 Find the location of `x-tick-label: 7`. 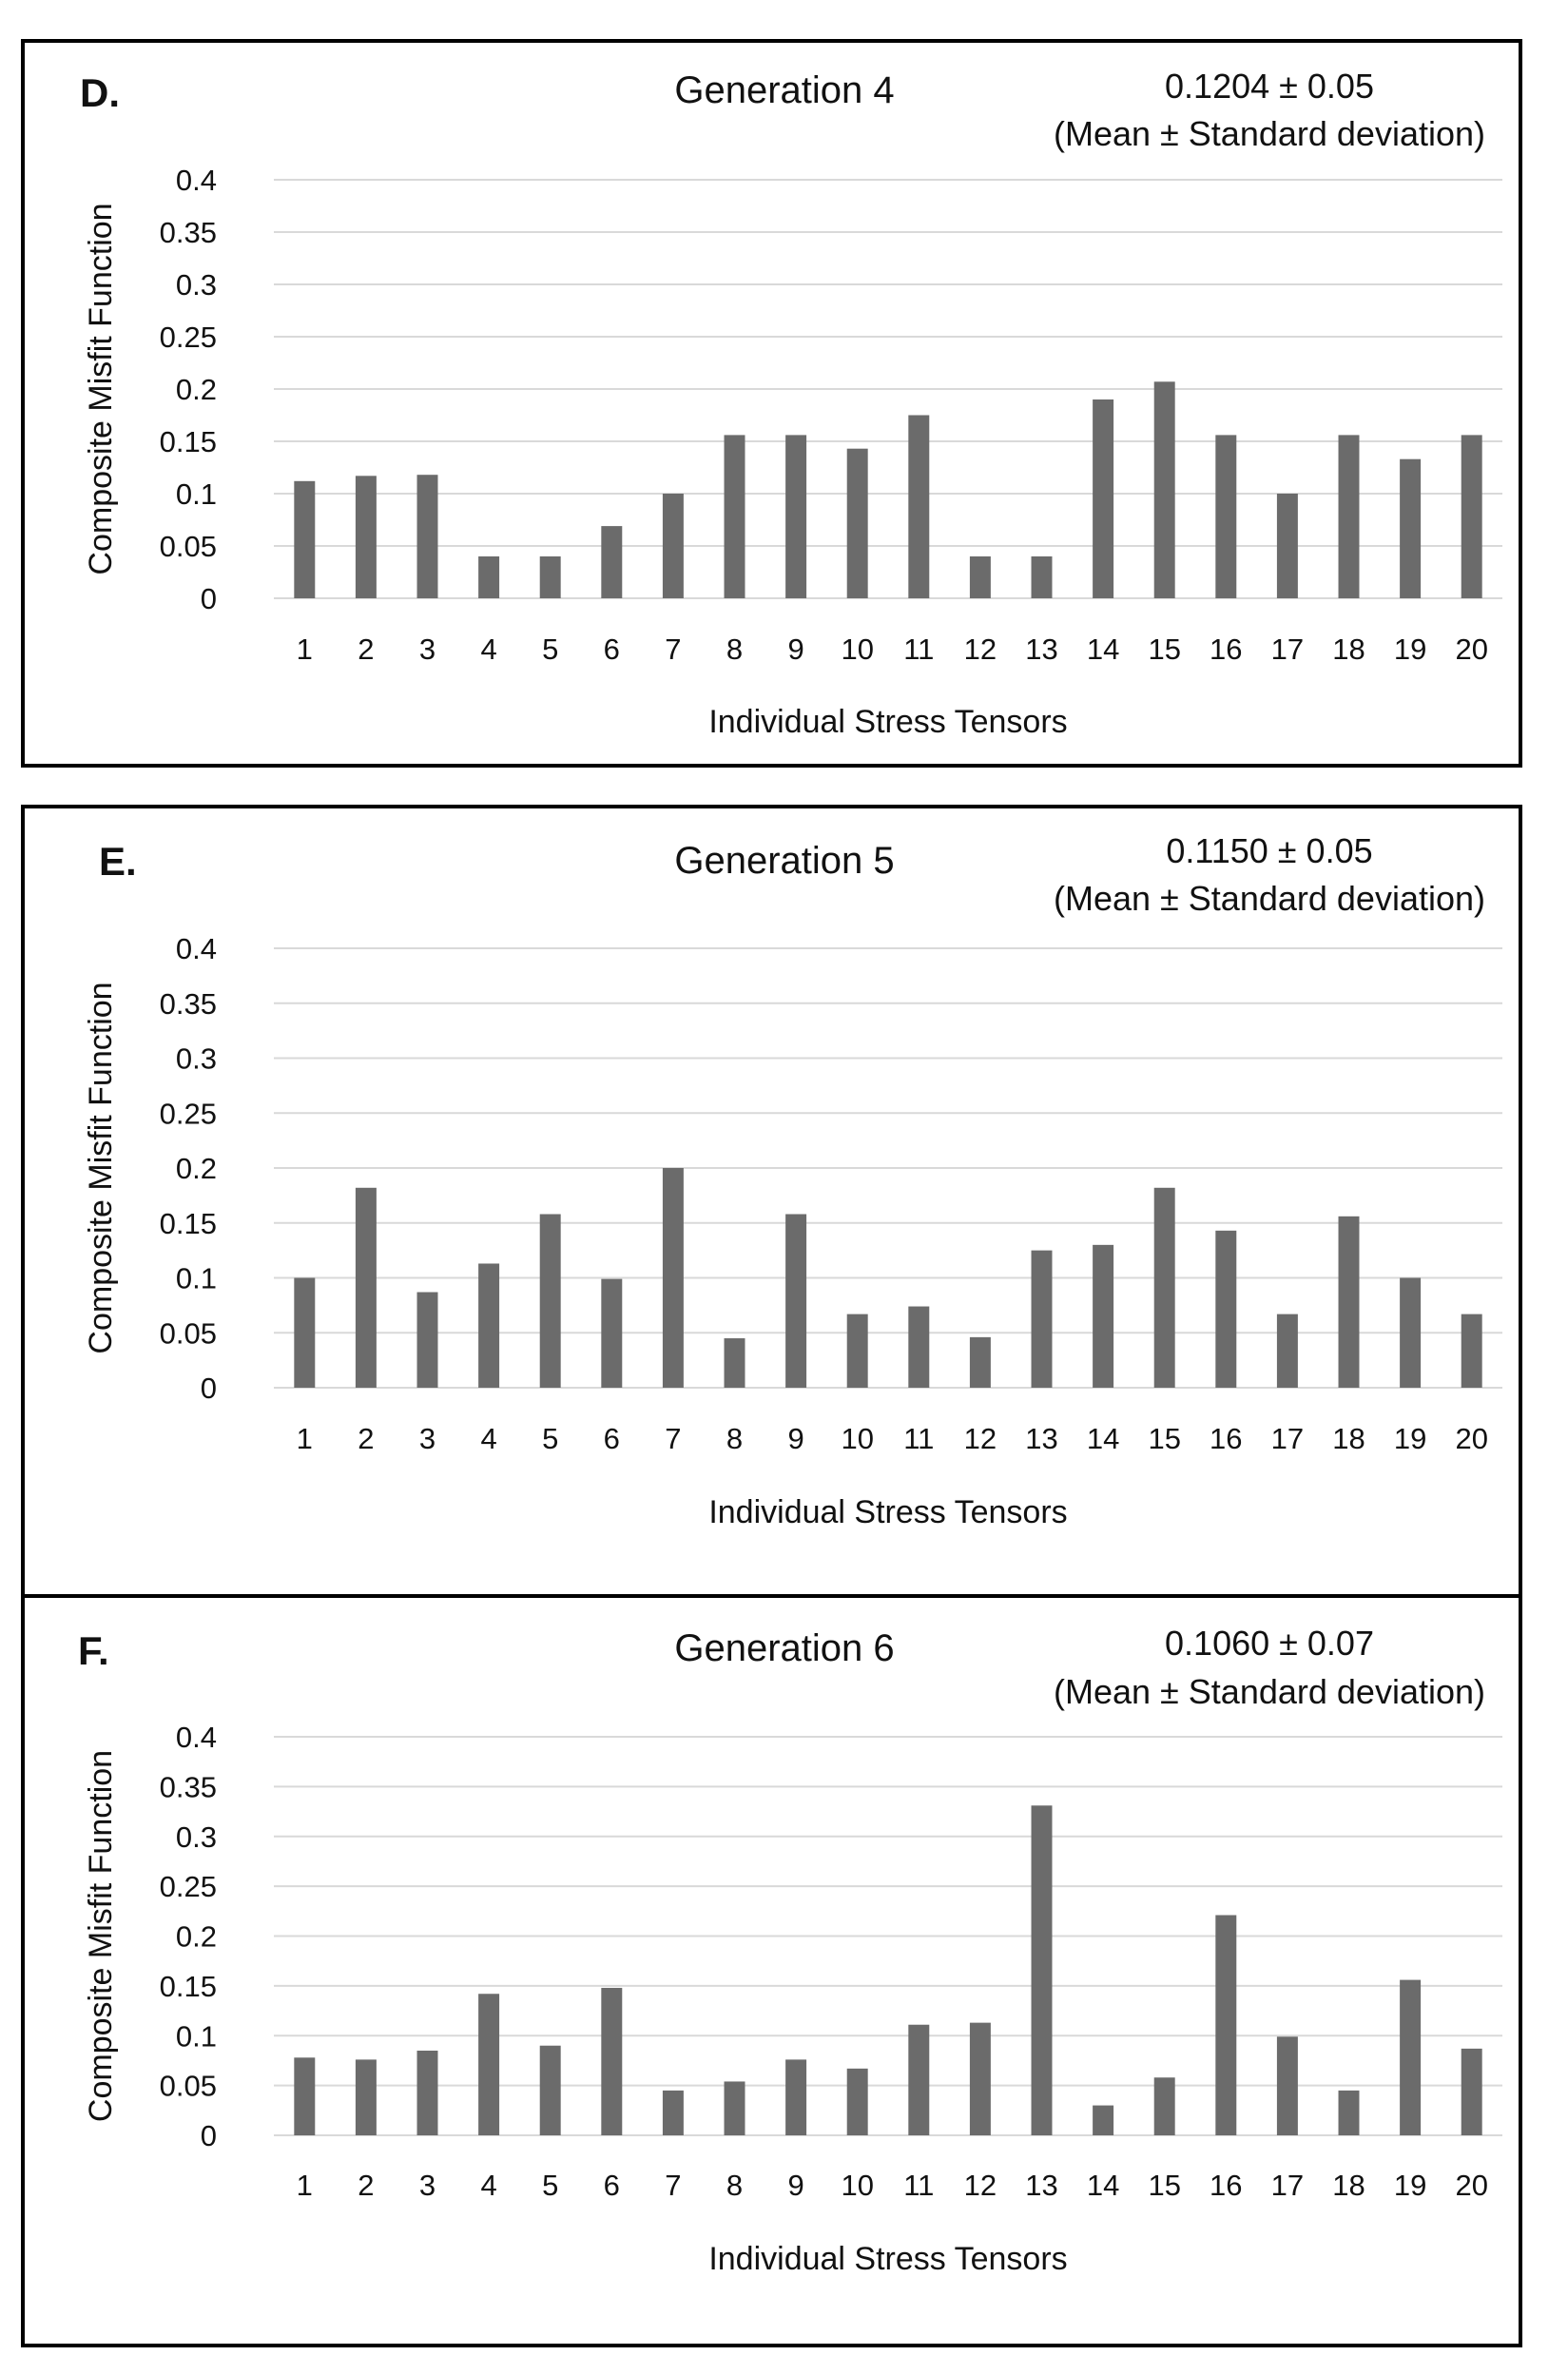

x-tick-label: 7 is located at coordinates (673, 2185).